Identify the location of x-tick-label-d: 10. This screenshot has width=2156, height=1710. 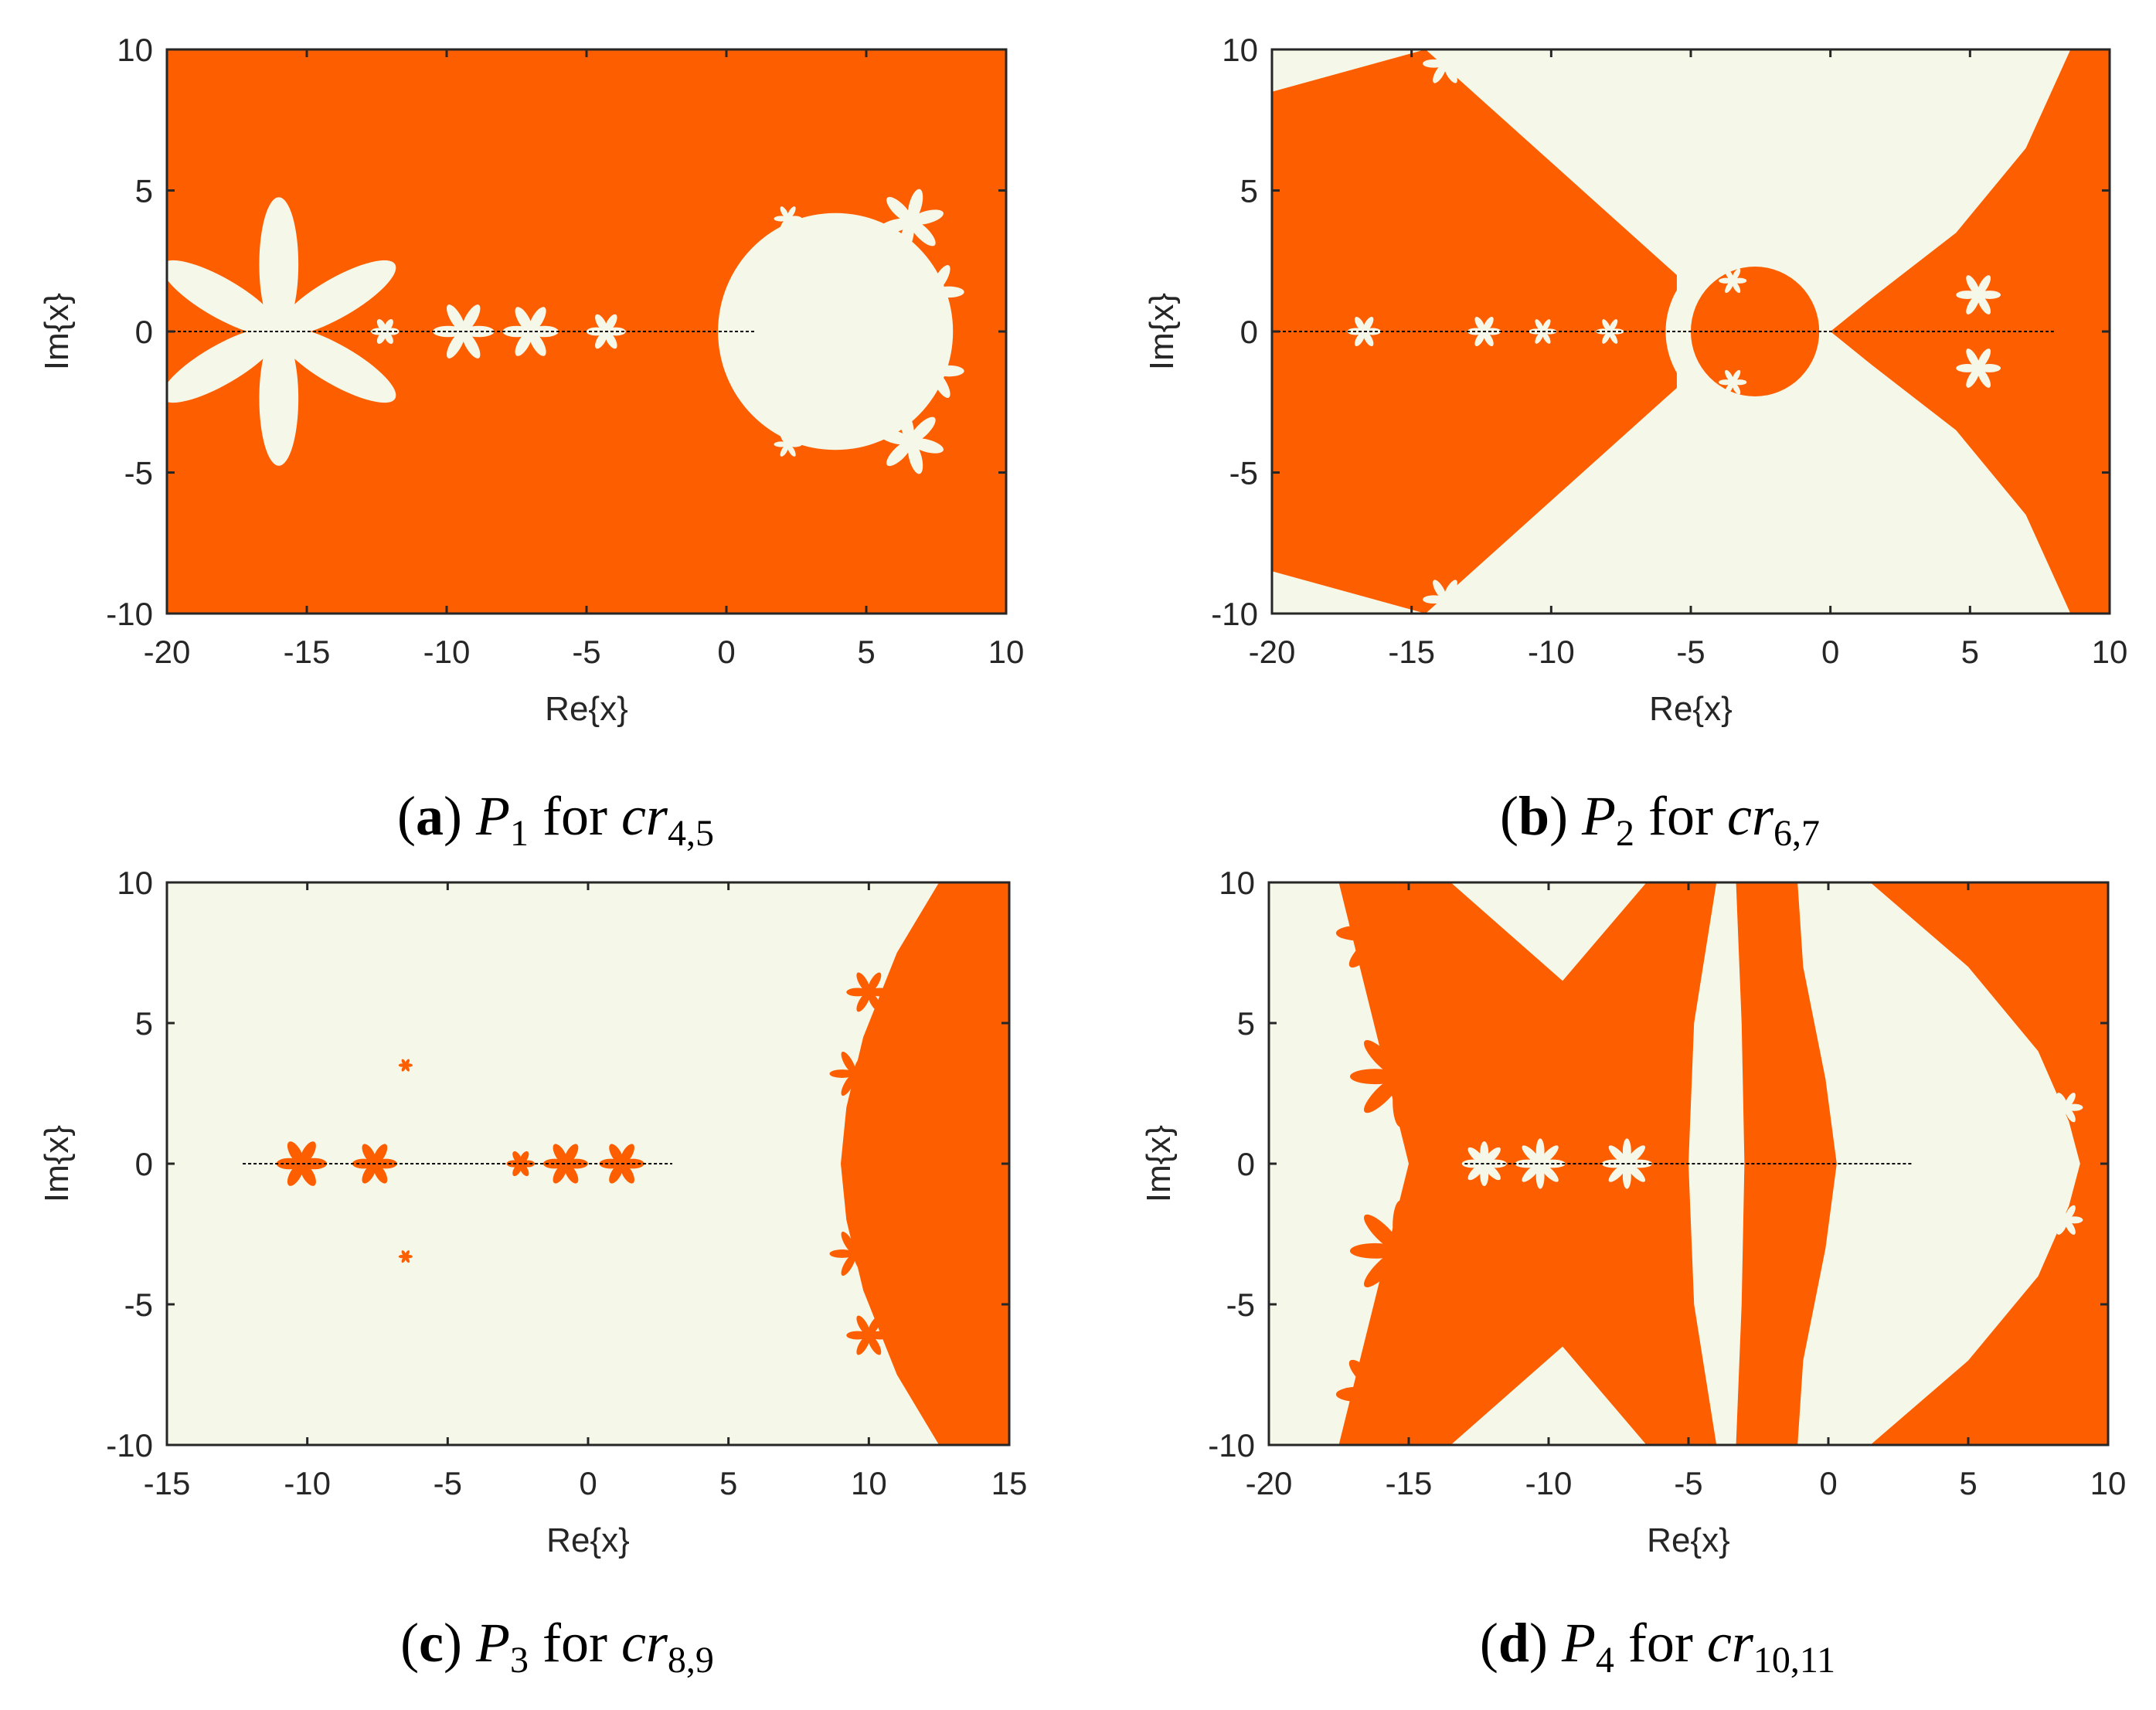
(2108, 1483).